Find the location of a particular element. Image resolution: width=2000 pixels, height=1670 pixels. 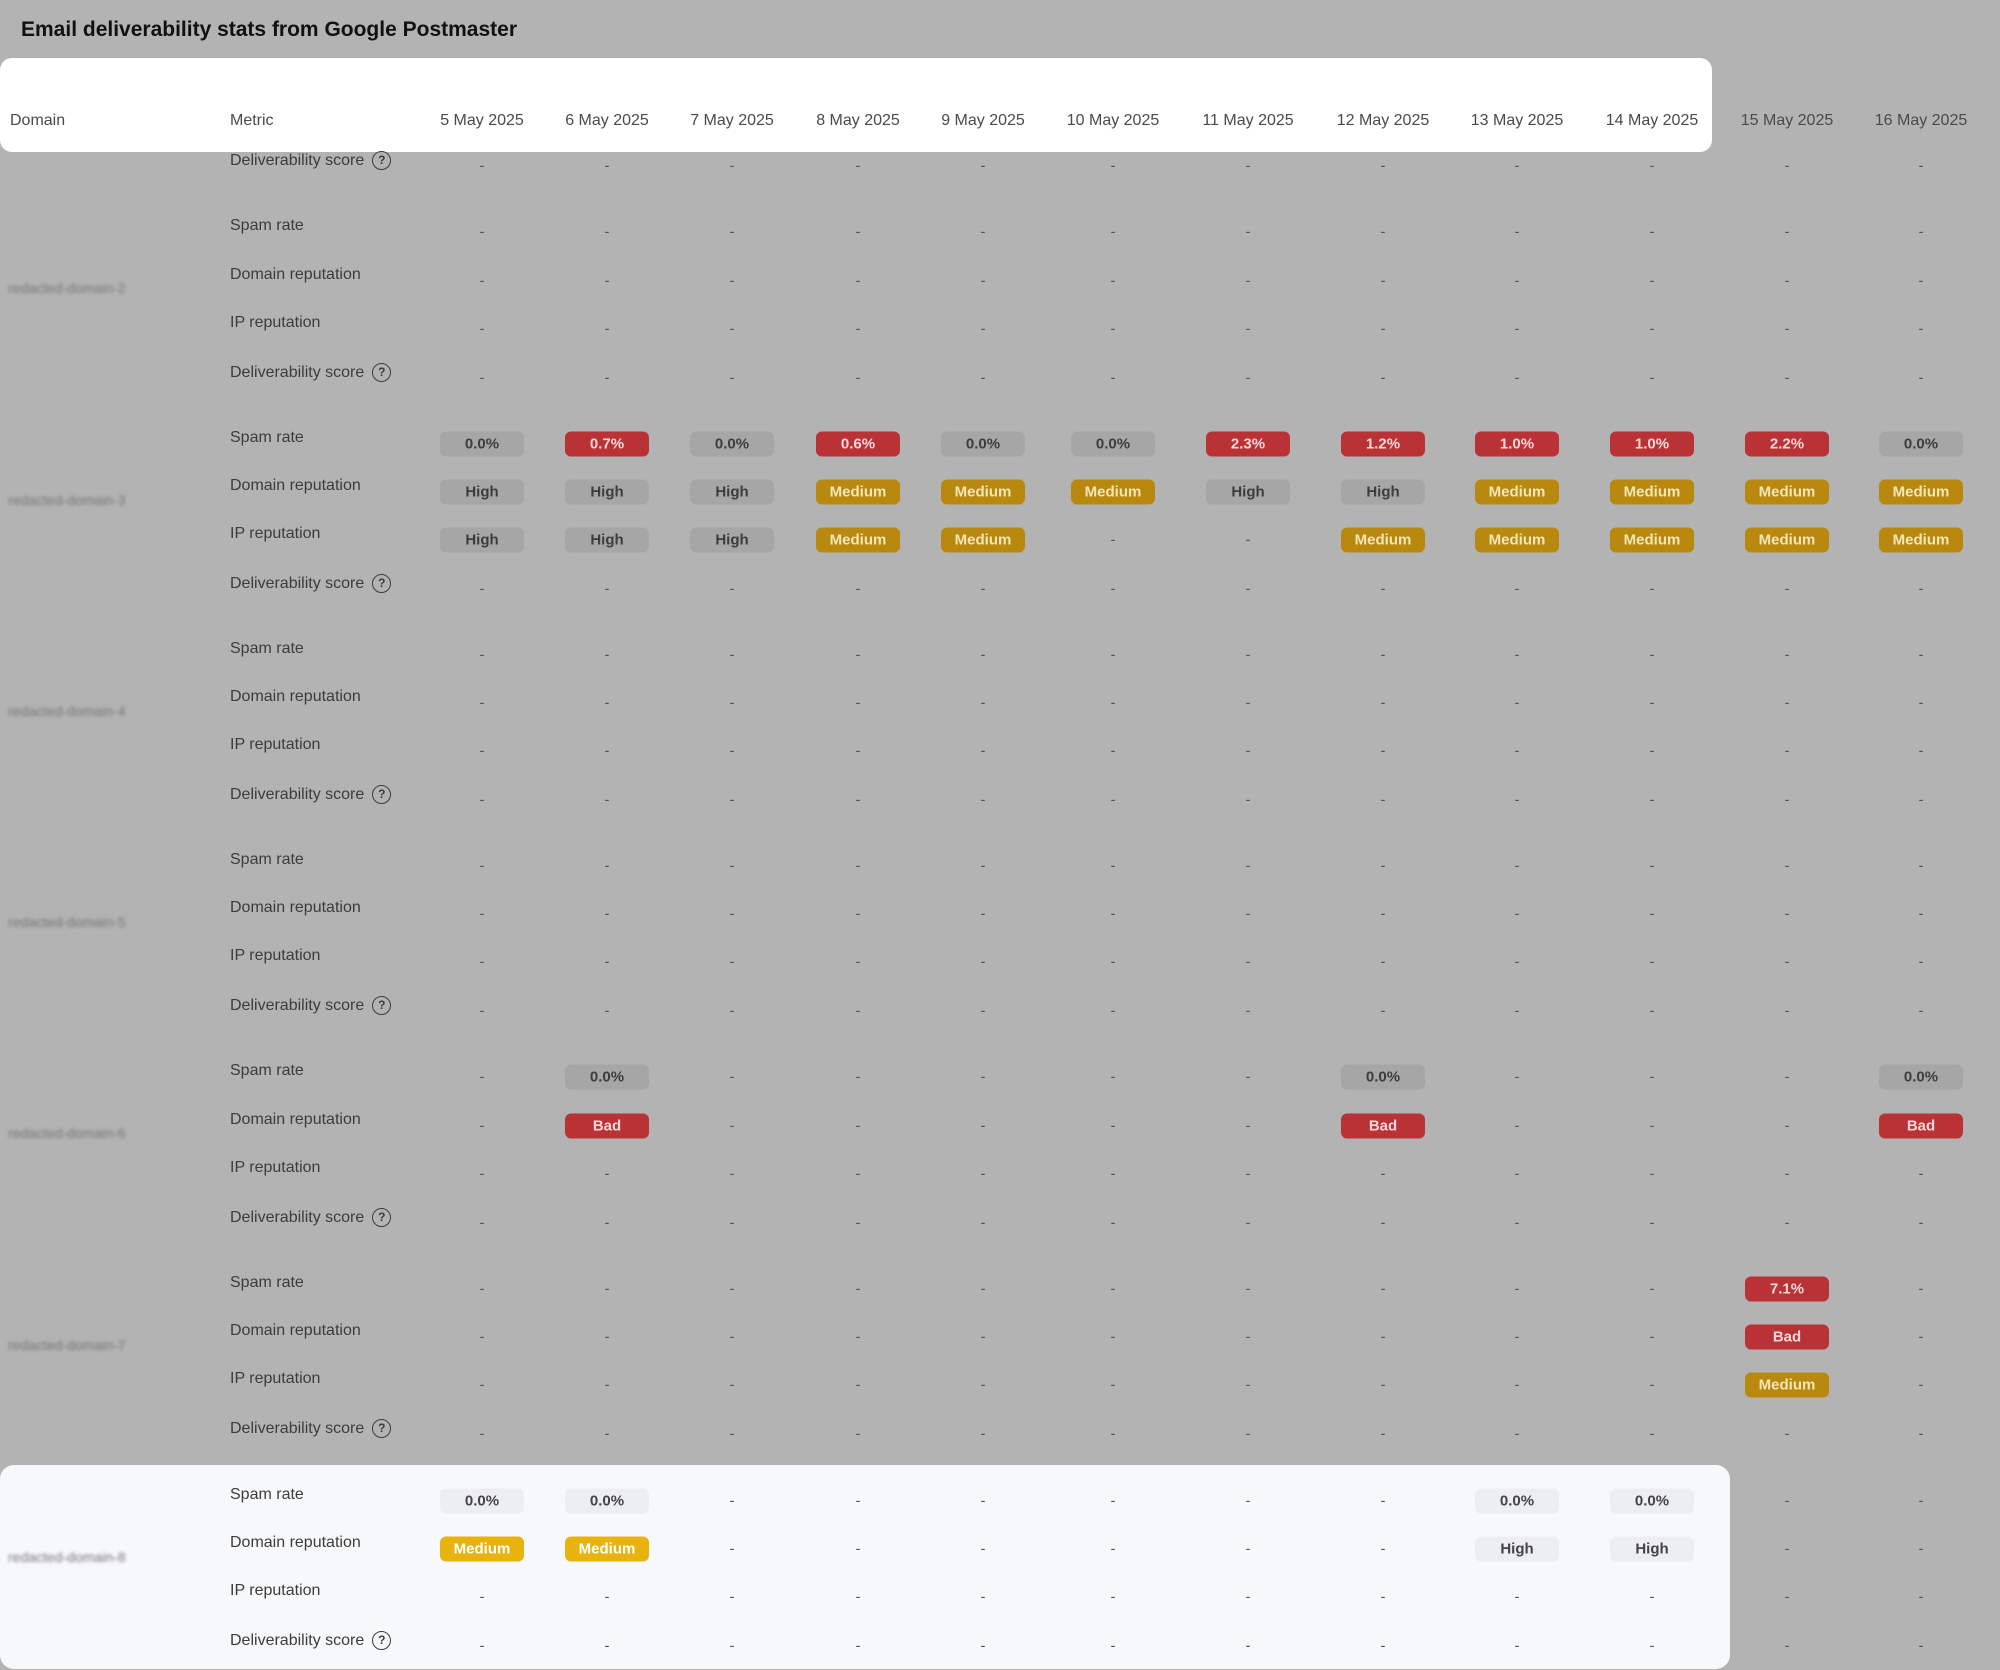

status-badge: Medium is located at coordinates (1113, 492).